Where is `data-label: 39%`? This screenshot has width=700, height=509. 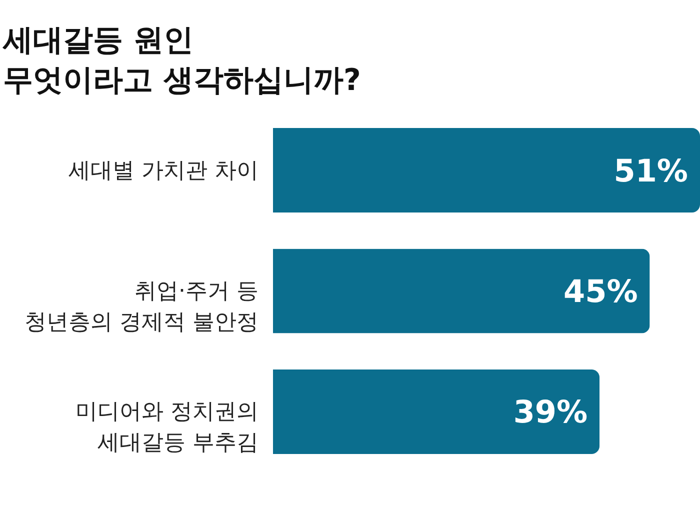
data-label: 39% is located at coordinates (550, 412).